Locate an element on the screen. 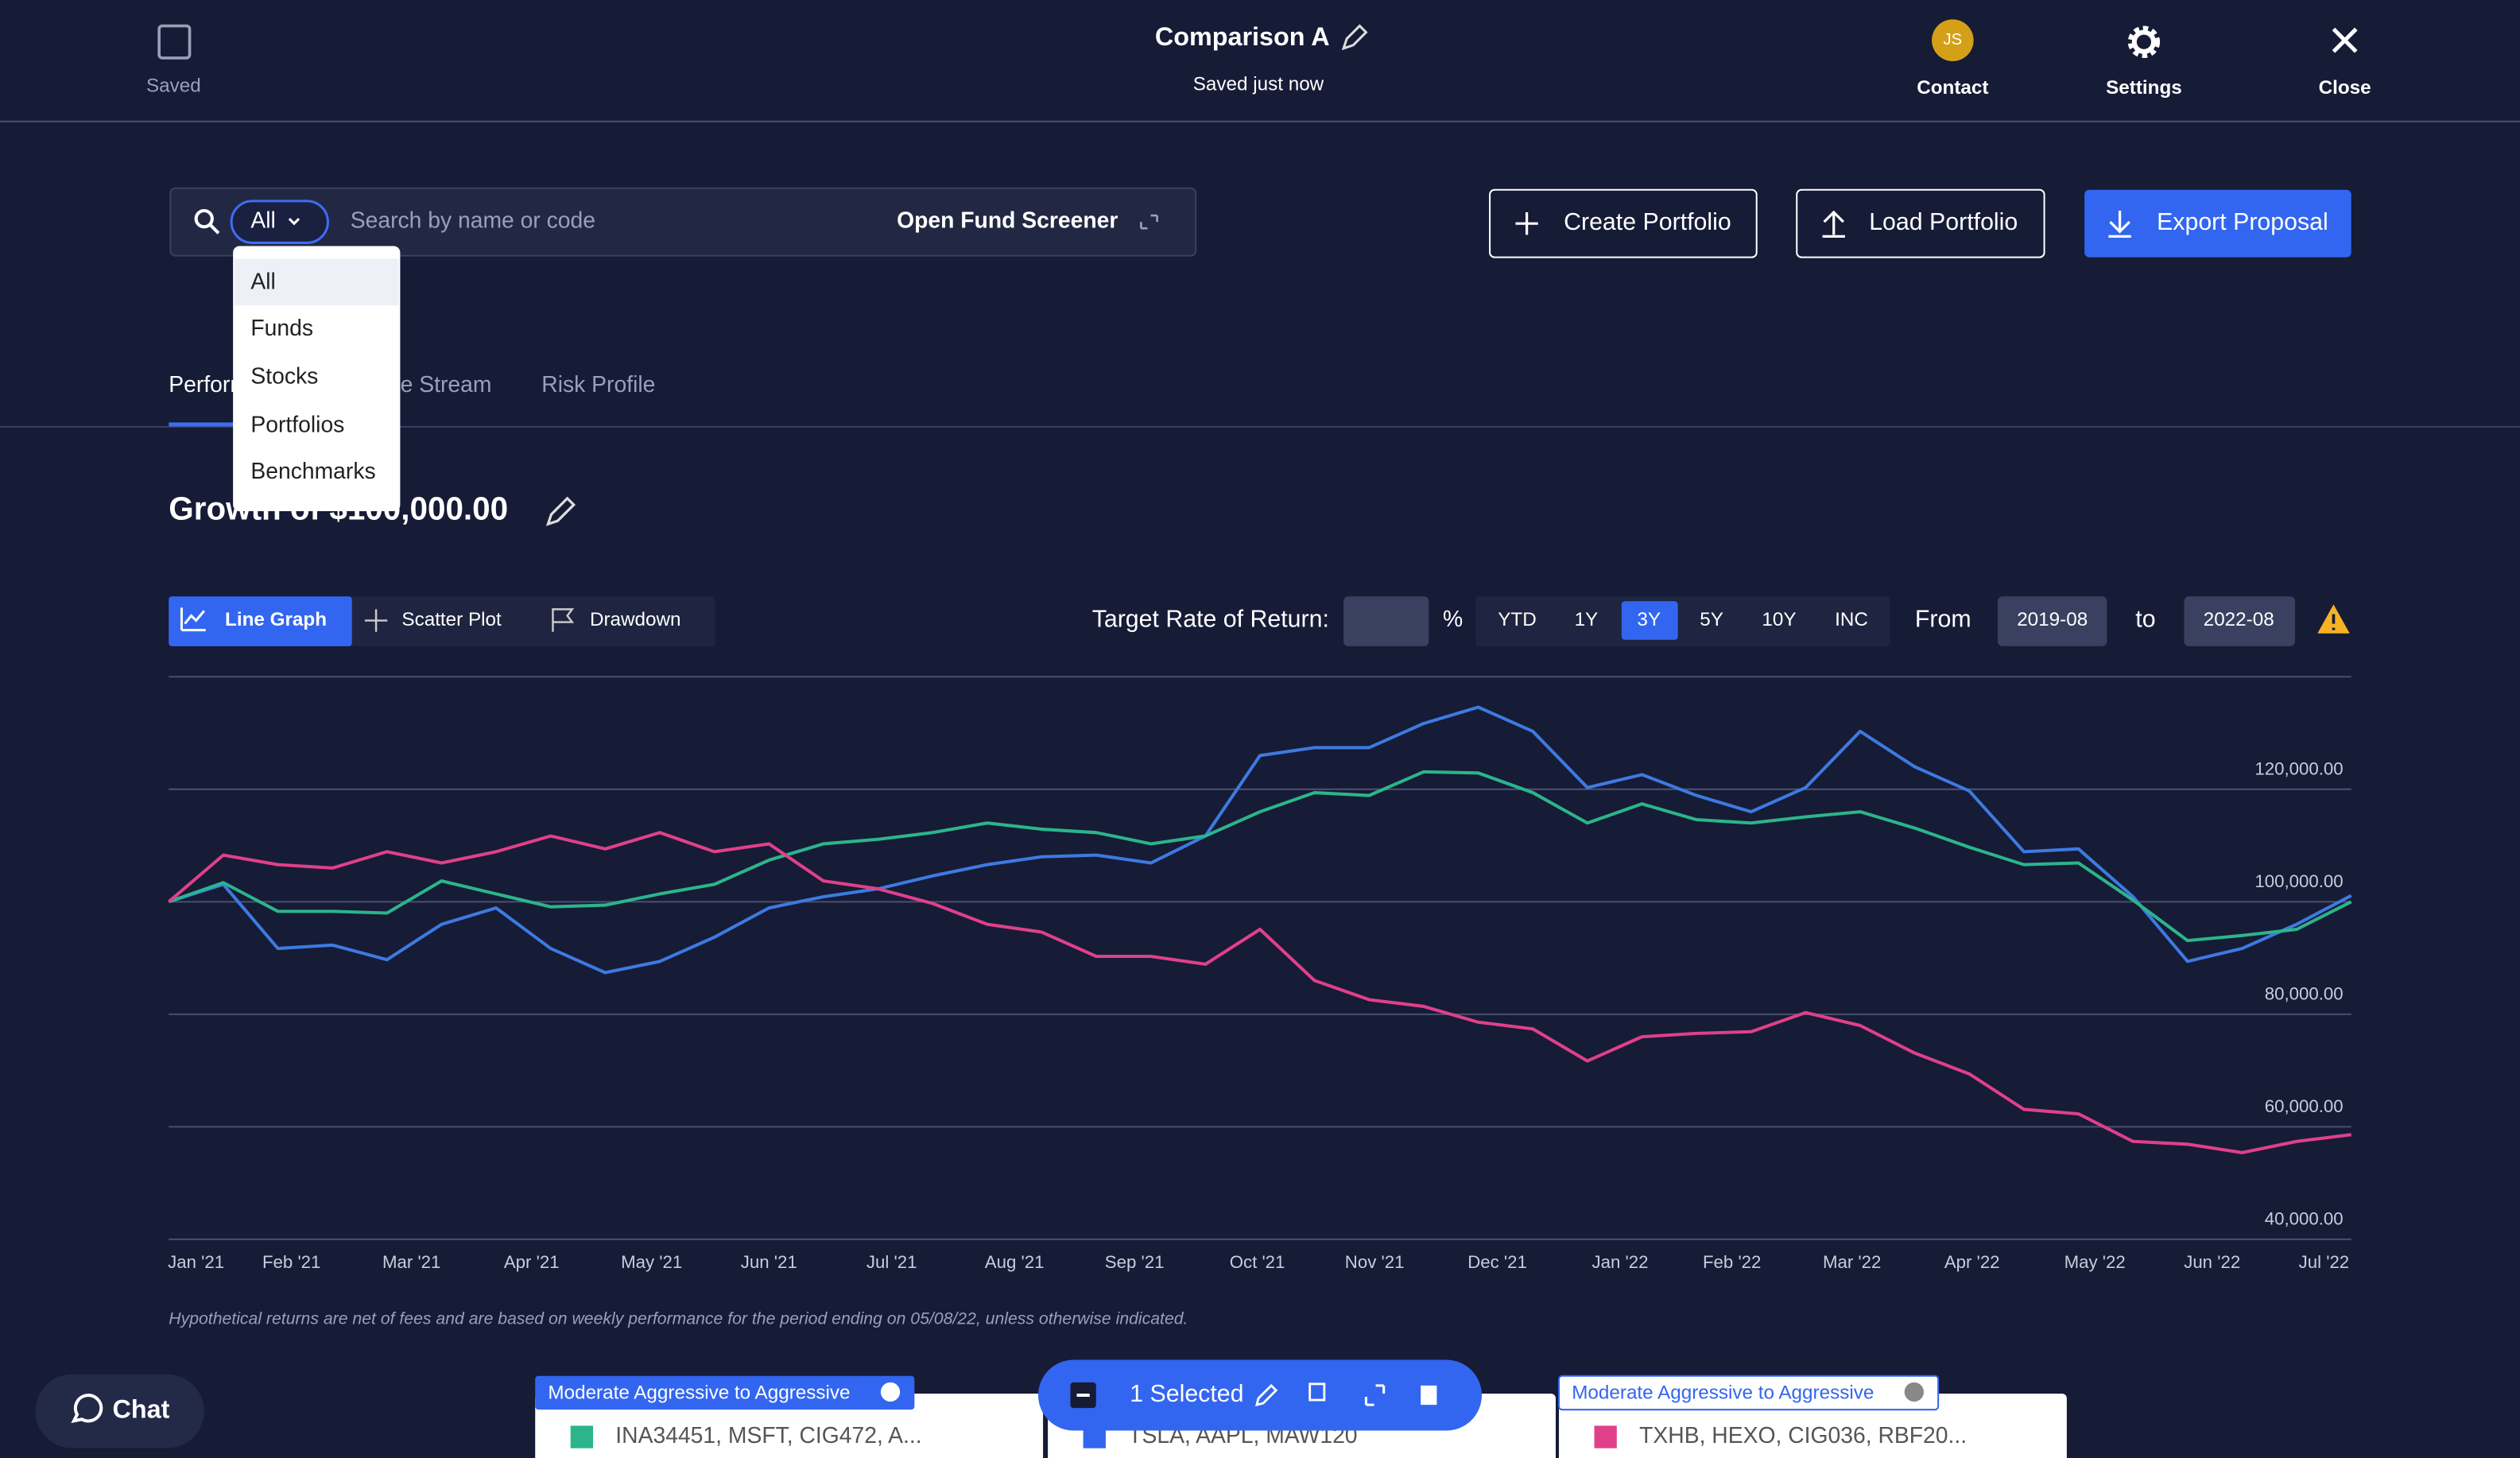 The image size is (2520, 1458). filter-value: All is located at coordinates (262, 220).